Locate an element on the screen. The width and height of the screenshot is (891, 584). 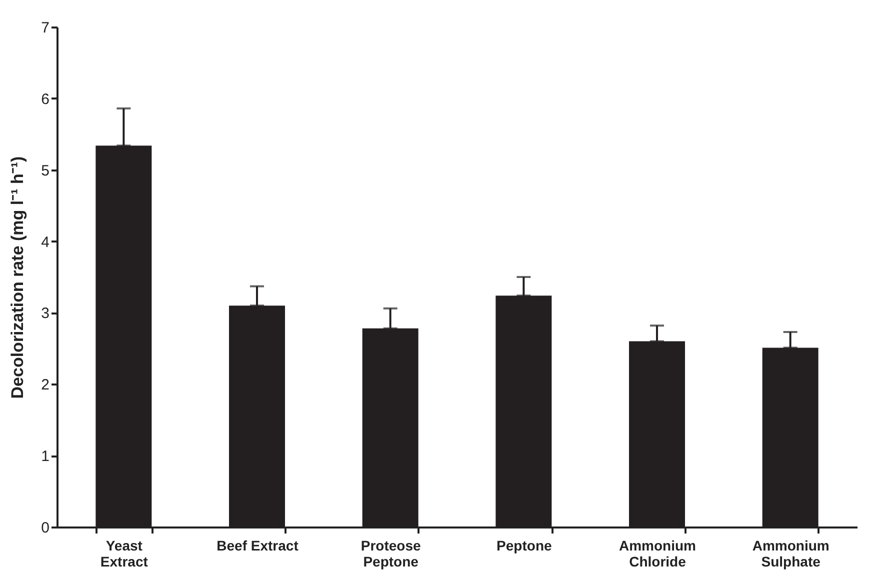
x-tick-label: Yeast Extract is located at coordinates (124, 554).